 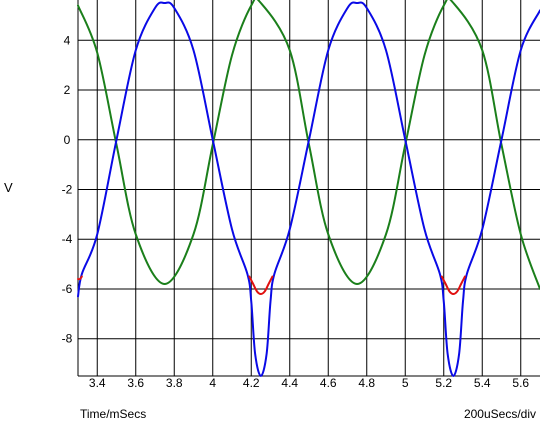 What do you see at coordinates (328, 383) in the screenshot?
I see `x-tick-label: 4.6` at bounding box center [328, 383].